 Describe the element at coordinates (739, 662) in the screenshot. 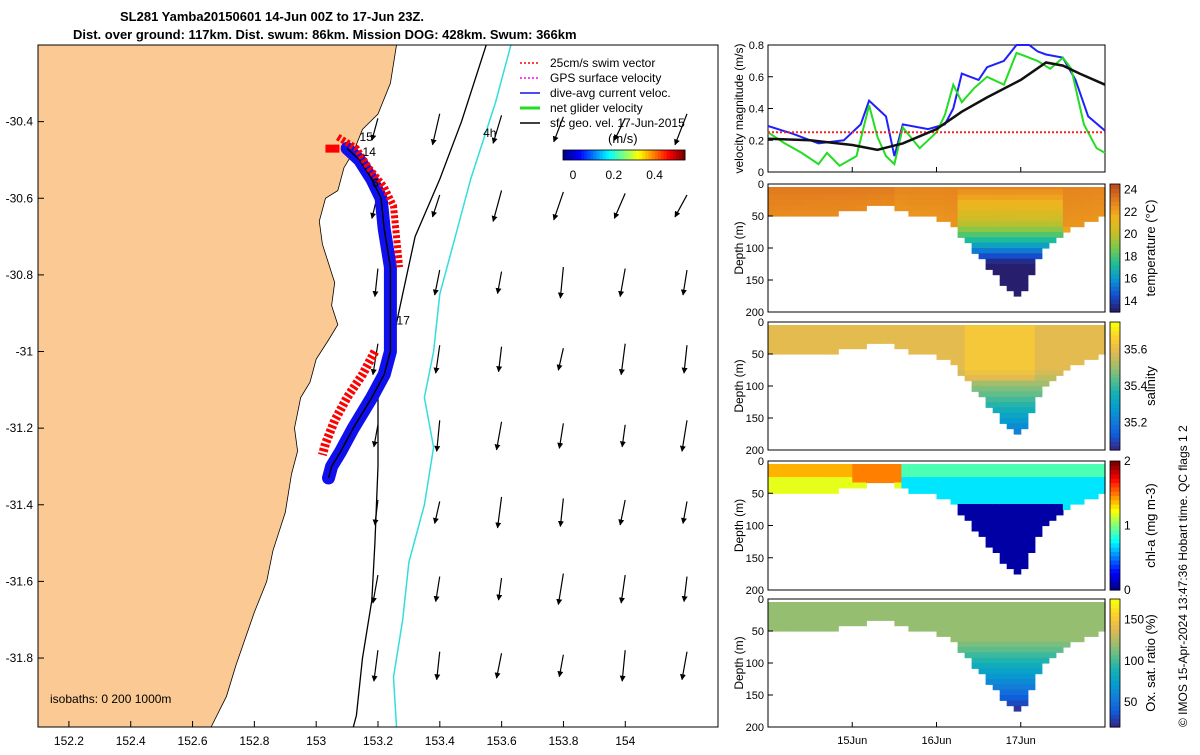

I see `section-ylabel: Depth (m)` at that location.